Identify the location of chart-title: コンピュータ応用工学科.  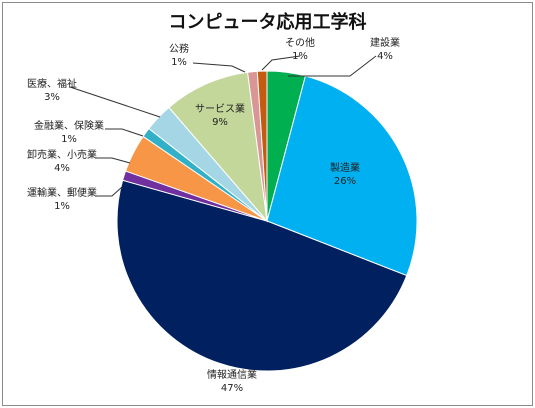
(267, 22).